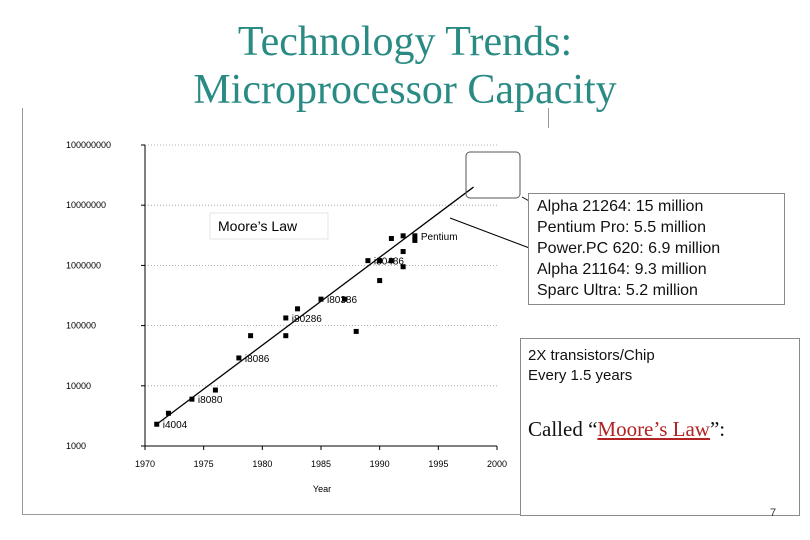 The height and width of the screenshot is (540, 810). I want to click on point-label: Pentium, so click(439, 237).